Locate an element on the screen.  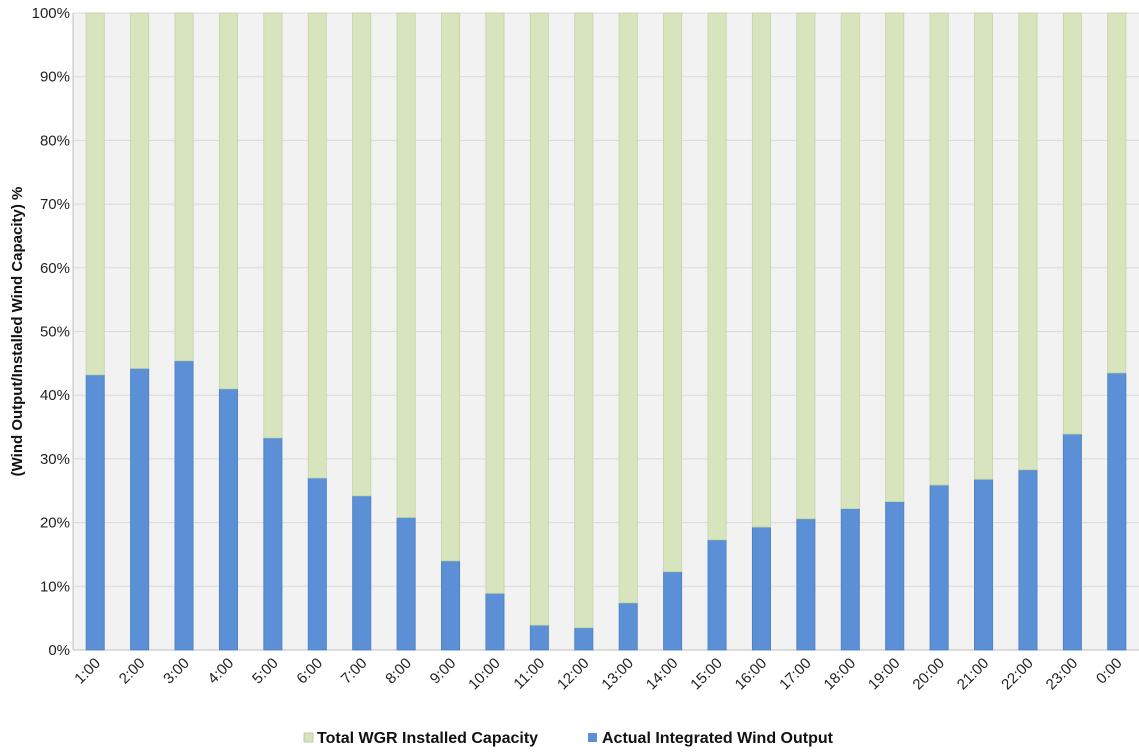
y-tick-label: 70% is located at coordinates (55, 204).